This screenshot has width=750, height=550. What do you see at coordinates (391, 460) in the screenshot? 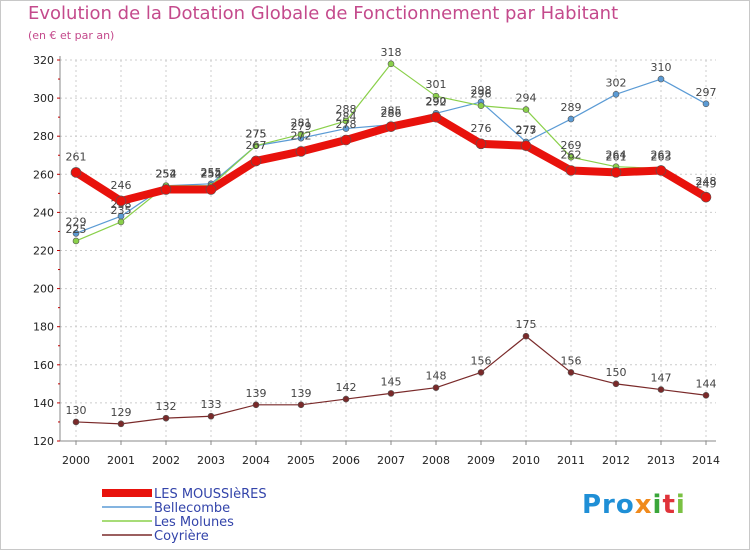
I see `x-tick-label: 2007` at bounding box center [391, 460].